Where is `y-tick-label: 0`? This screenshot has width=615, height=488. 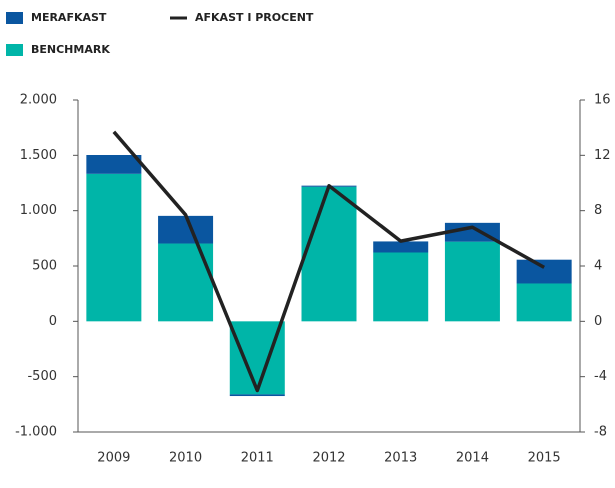
y-tick-label: 0 is located at coordinates (53, 321).